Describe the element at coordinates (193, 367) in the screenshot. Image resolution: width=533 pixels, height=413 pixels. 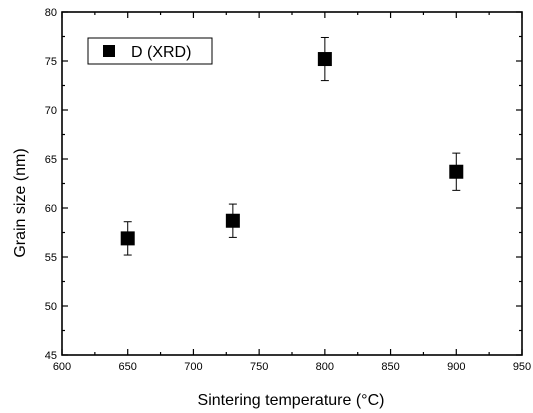
I see `x-tick-label: 700` at that location.